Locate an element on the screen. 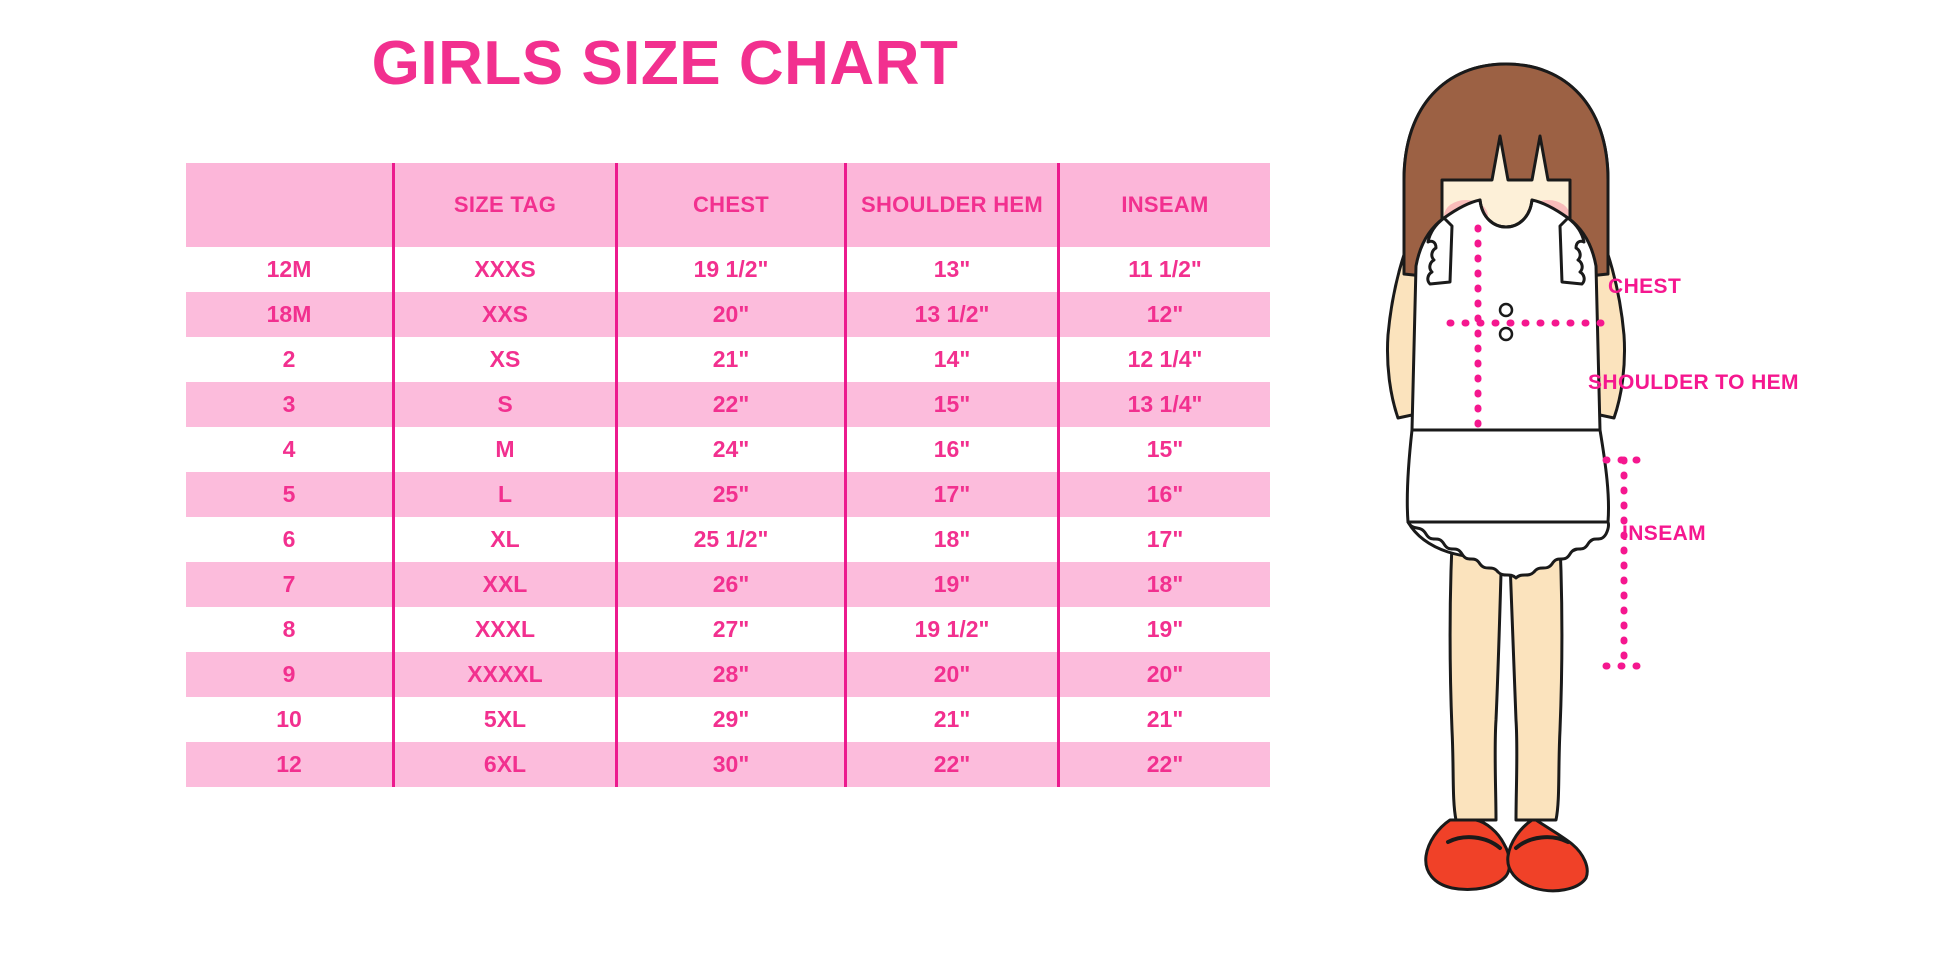 The image size is (1946, 973). cell-size-tag: XXXL is located at coordinates (504, 629).